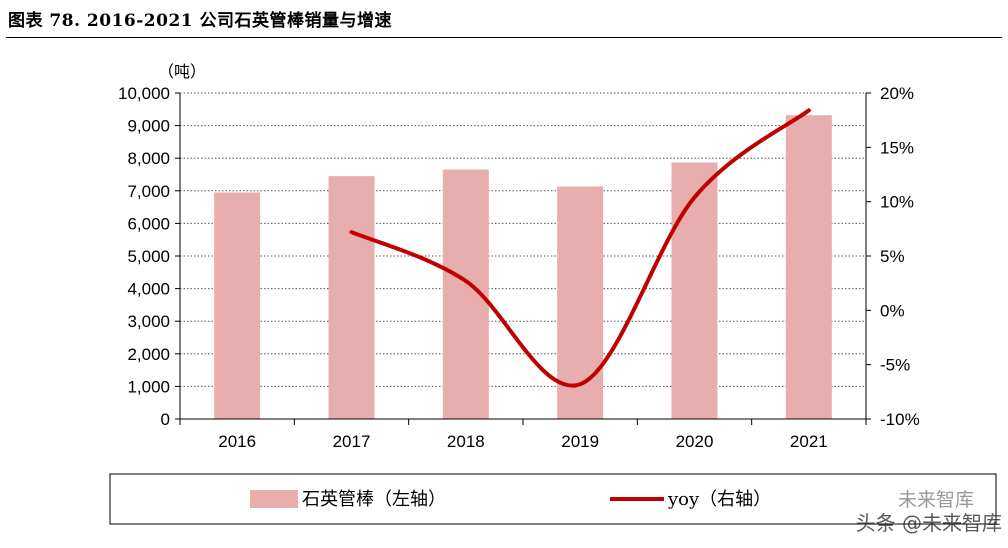 This screenshot has height=548, width=1008. Describe the element at coordinates (928, 523) in the screenshot. I see `watermark: 头条 @未来智库` at that location.